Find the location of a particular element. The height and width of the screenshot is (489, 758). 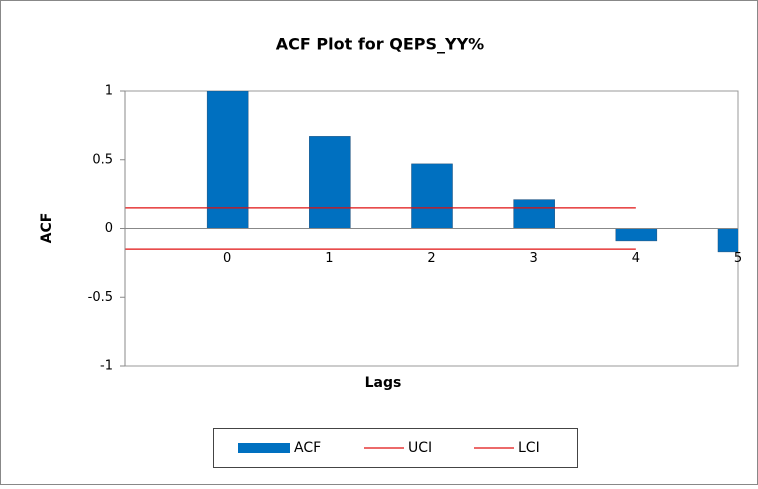

chart-title: ACF Plot for QEPS_YY% is located at coordinates (380, 44).